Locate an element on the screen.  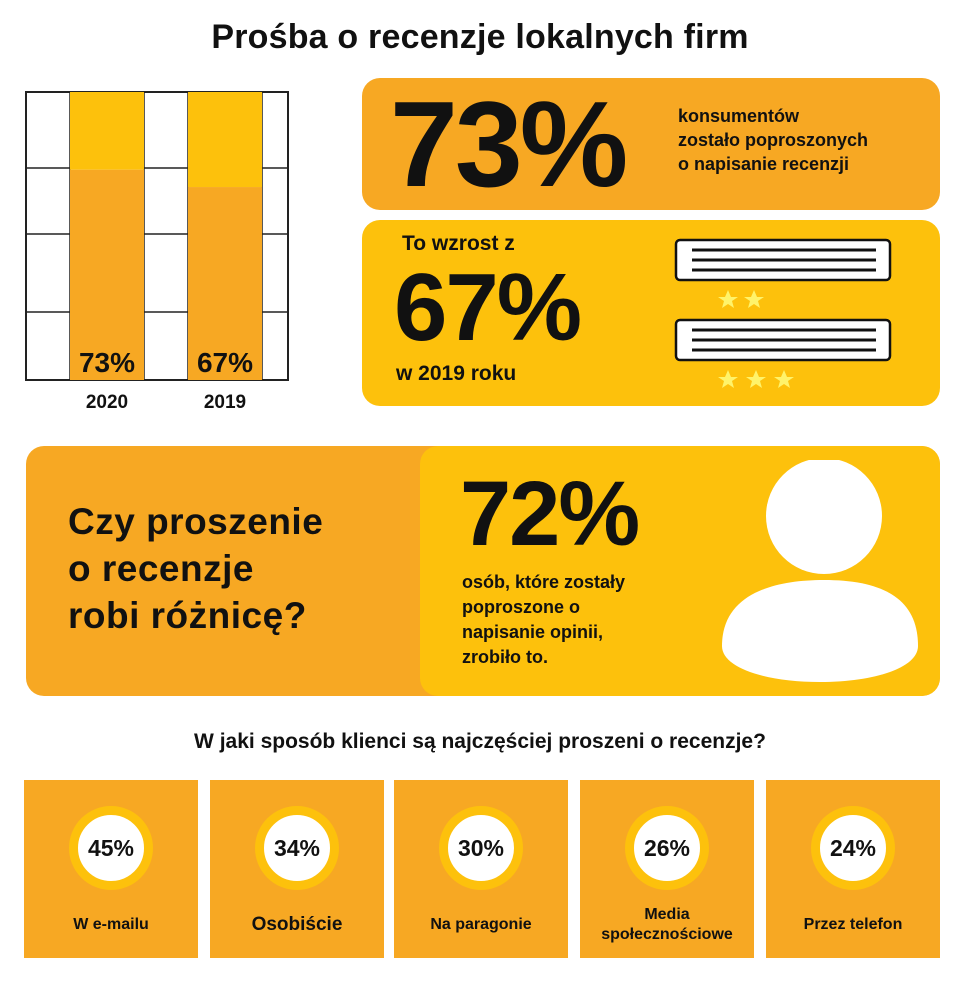
way-tile-email: 45% W e-mailu is located at coordinates (111, 869).